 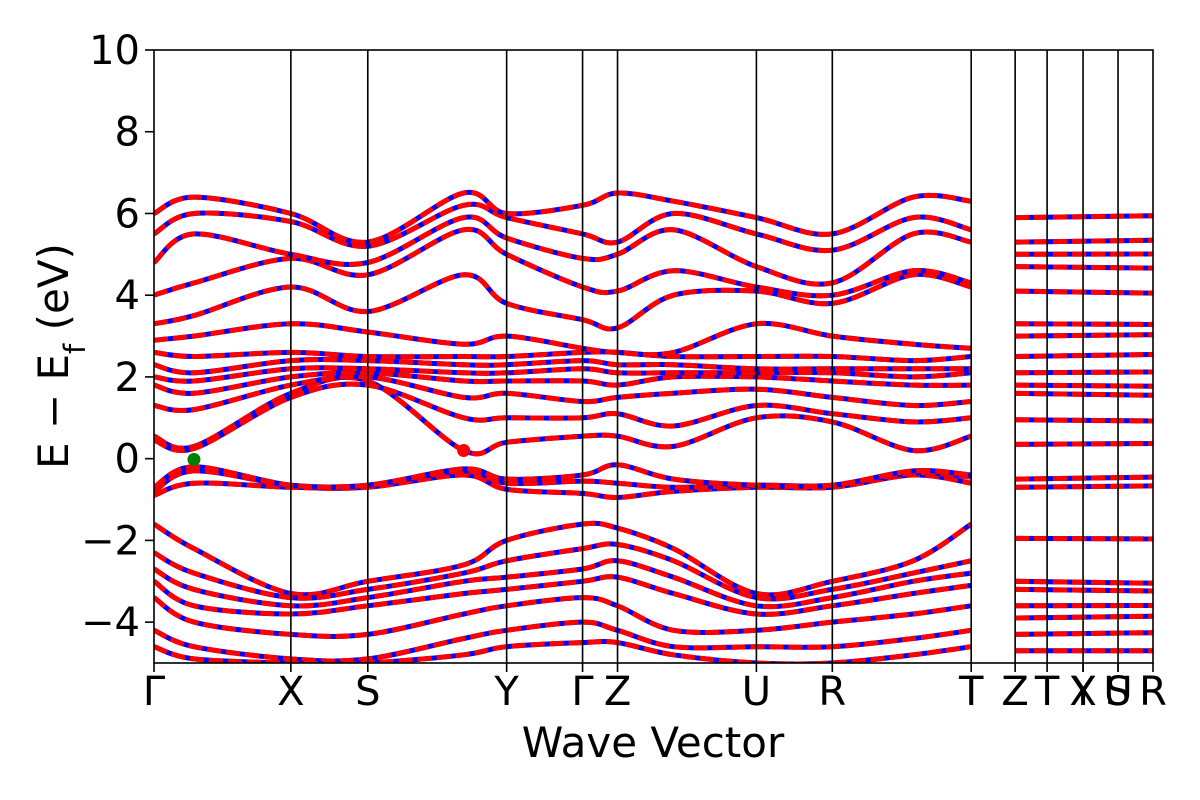 What do you see at coordinates (1084, 372) in the screenshot?
I see `flat-band-13-spin-down` at bounding box center [1084, 372].